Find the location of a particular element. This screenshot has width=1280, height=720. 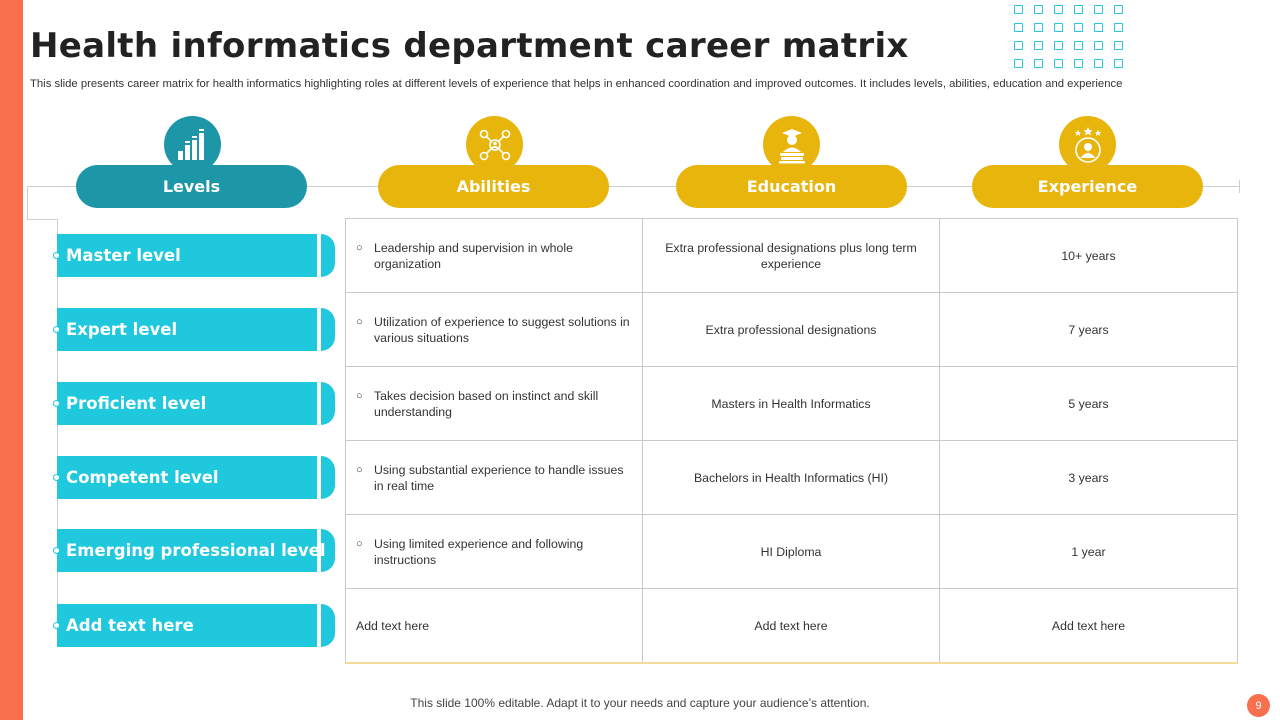

left-accent-bar is located at coordinates (11, 360).